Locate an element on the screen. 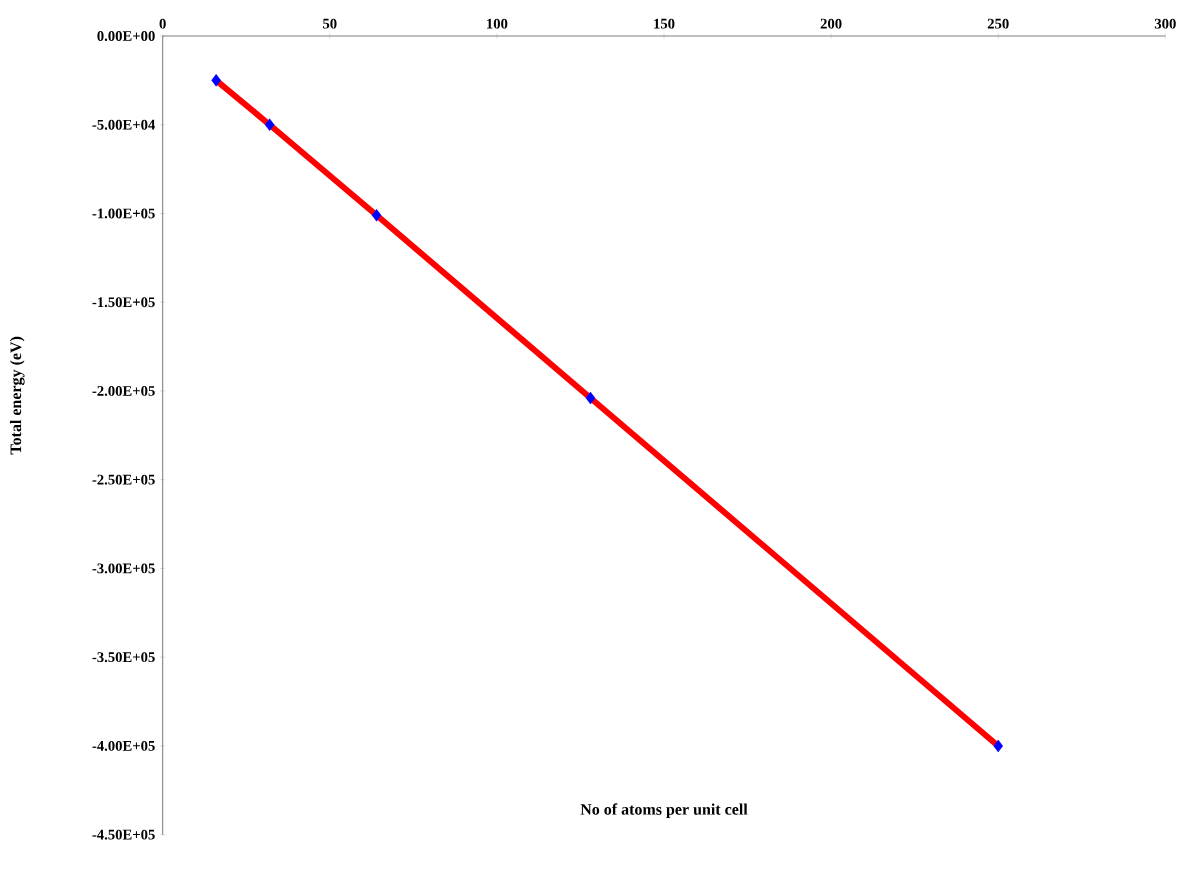  x-axis-title: No of atoms per unit cell is located at coordinates (664, 811).